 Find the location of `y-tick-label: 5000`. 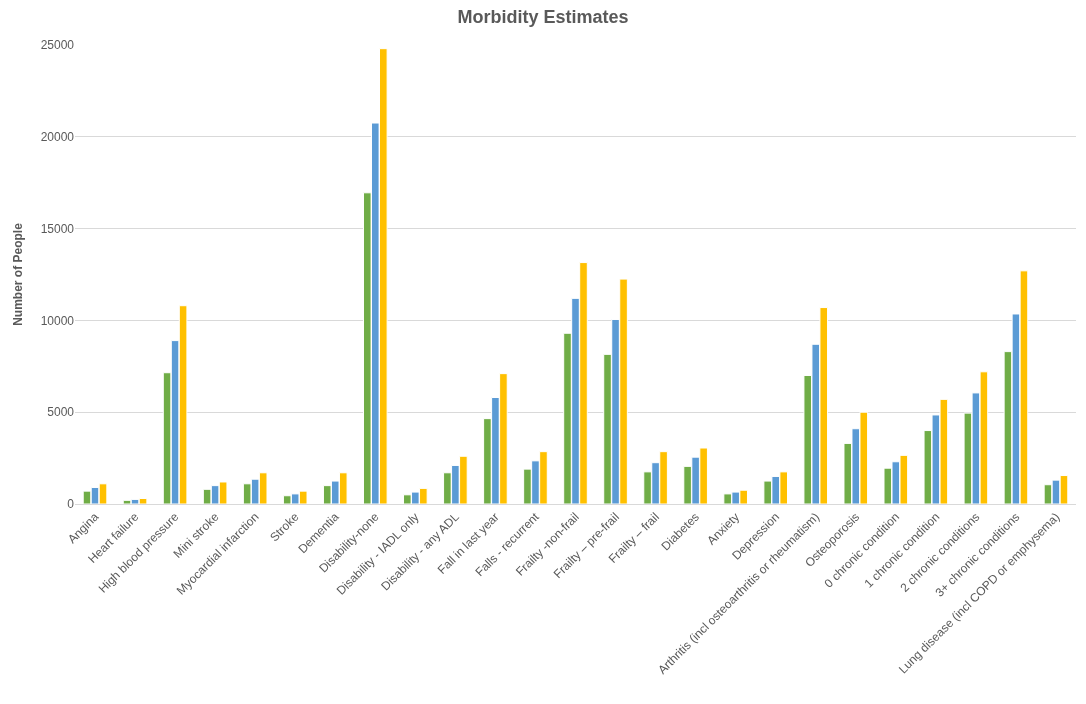

y-tick-label: 5000 is located at coordinates (61, 412).